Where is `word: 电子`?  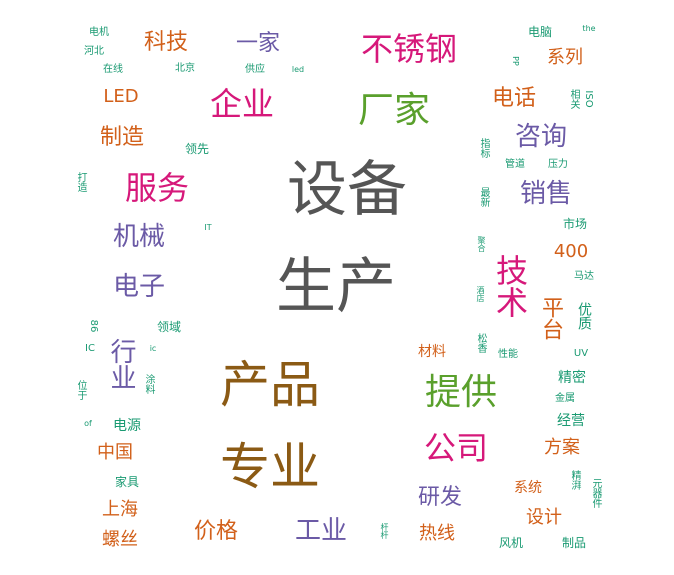
word: 电子 is located at coordinates (139, 287).